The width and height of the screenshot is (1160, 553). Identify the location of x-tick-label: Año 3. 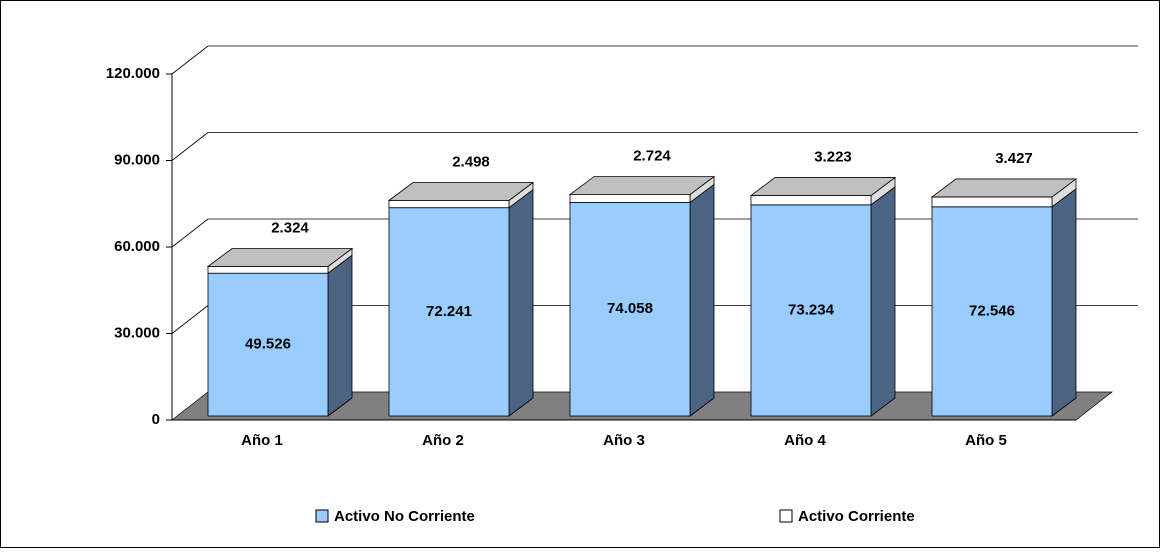
(624, 440).